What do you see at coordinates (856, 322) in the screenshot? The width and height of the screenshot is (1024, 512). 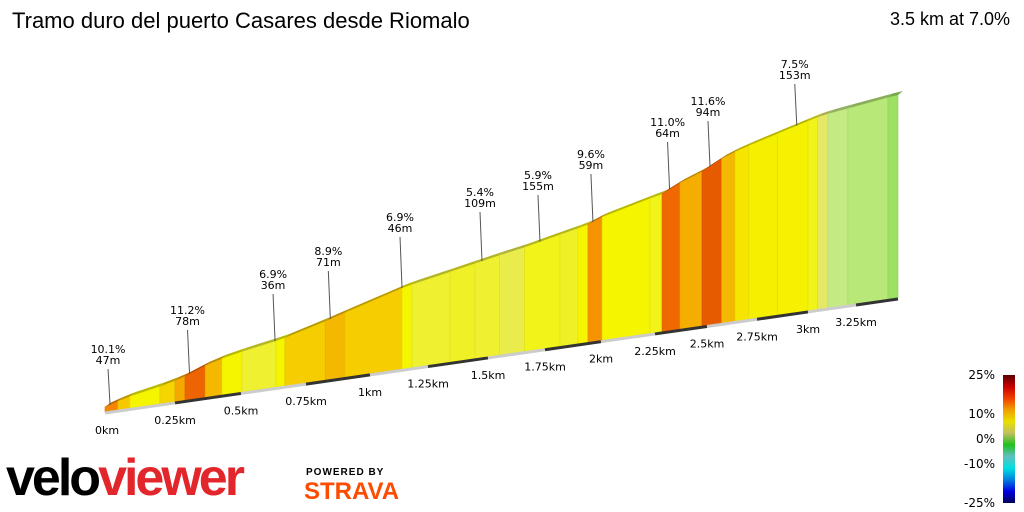 I see `x-tick-label: 3.25km` at bounding box center [856, 322].